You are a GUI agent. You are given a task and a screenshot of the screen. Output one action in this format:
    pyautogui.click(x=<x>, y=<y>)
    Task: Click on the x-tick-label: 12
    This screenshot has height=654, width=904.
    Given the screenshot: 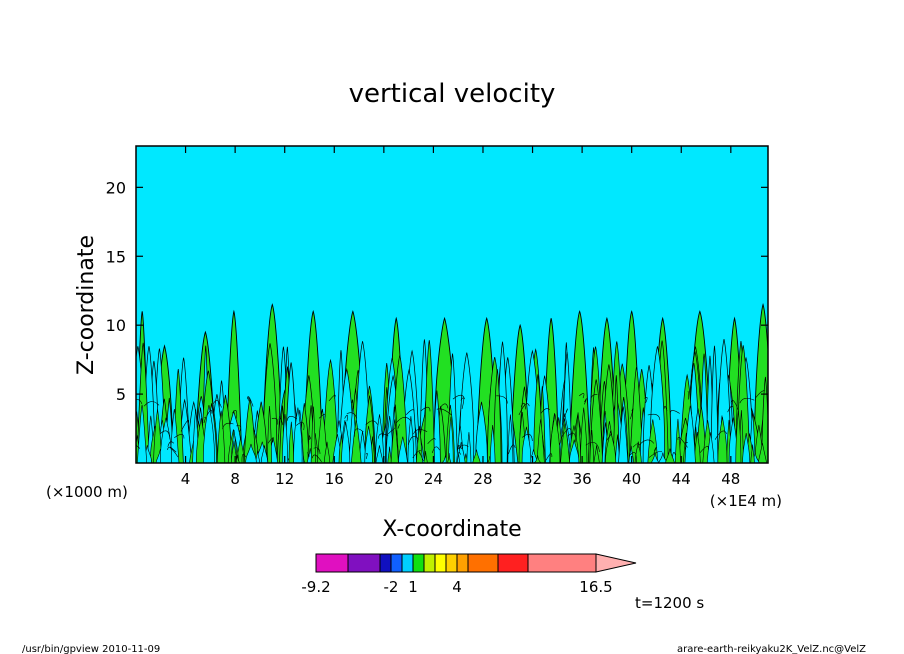 What is the action you would take?
    pyautogui.click(x=284, y=479)
    